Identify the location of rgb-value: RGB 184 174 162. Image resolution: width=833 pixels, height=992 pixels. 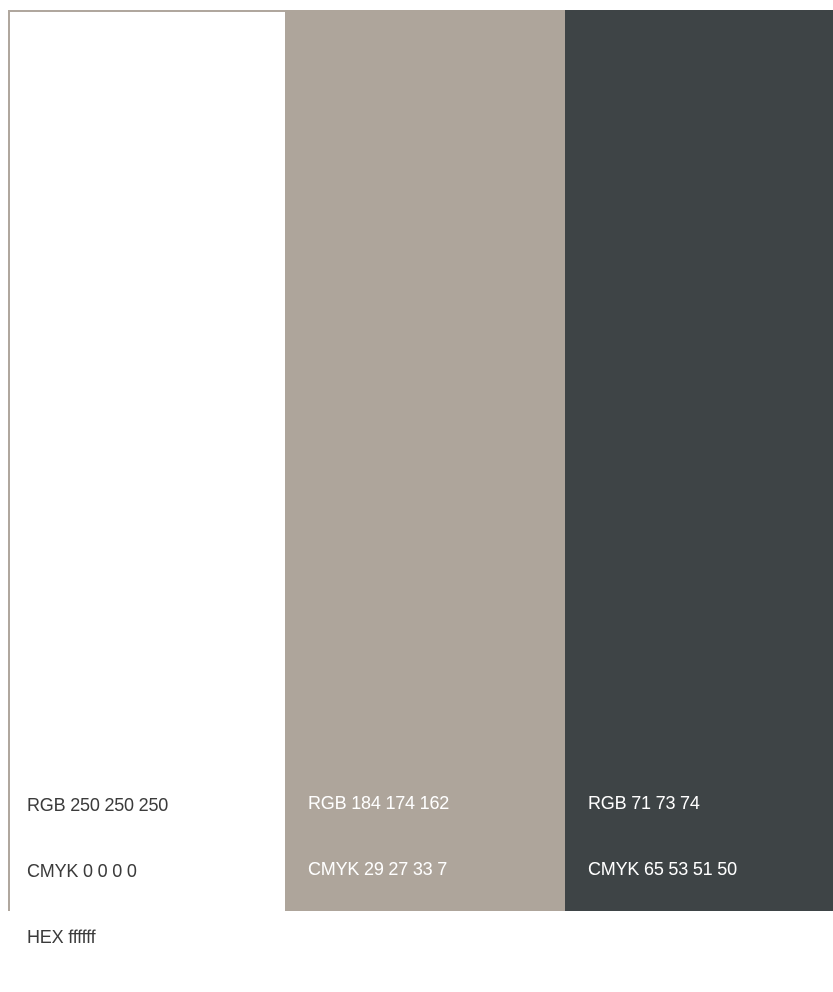
(379, 803).